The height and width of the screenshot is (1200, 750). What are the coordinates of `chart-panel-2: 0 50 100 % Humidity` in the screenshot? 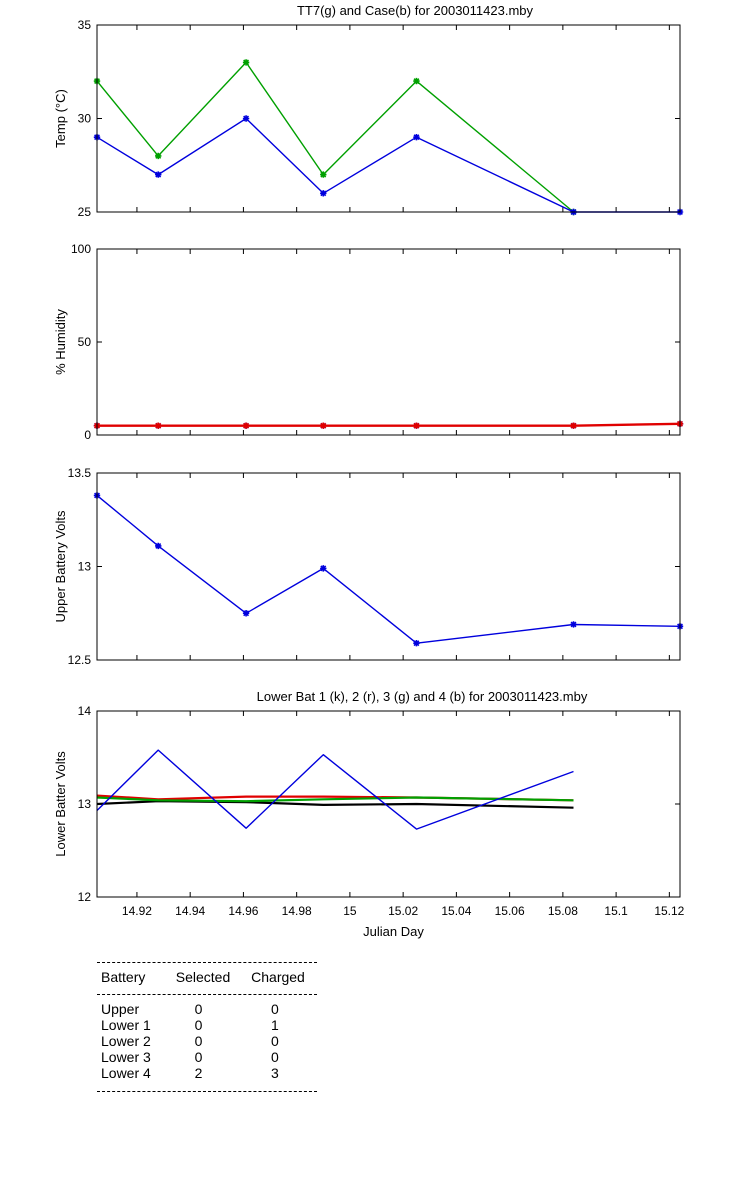 It's located at (368, 342).